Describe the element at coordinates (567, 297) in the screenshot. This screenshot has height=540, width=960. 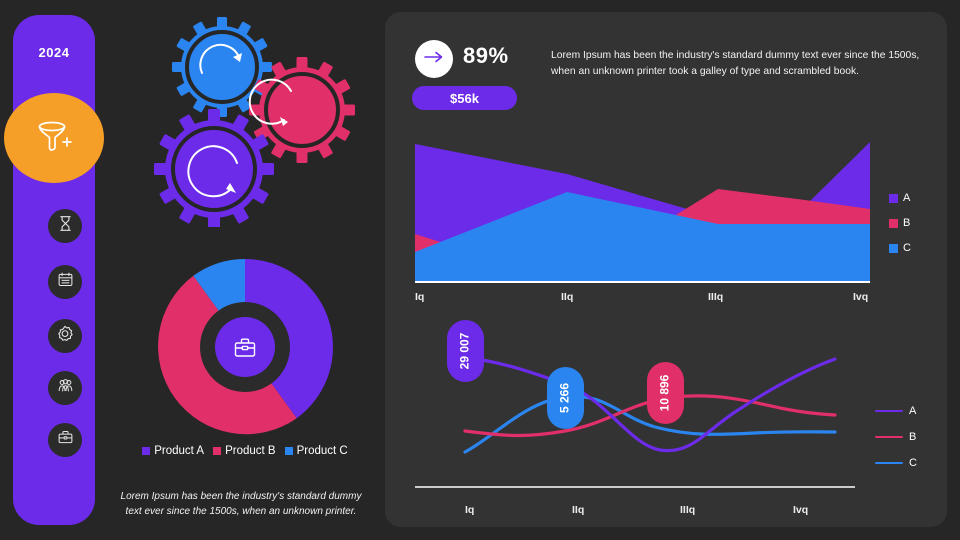
I see `area-axis-tick-2: IIq` at that location.